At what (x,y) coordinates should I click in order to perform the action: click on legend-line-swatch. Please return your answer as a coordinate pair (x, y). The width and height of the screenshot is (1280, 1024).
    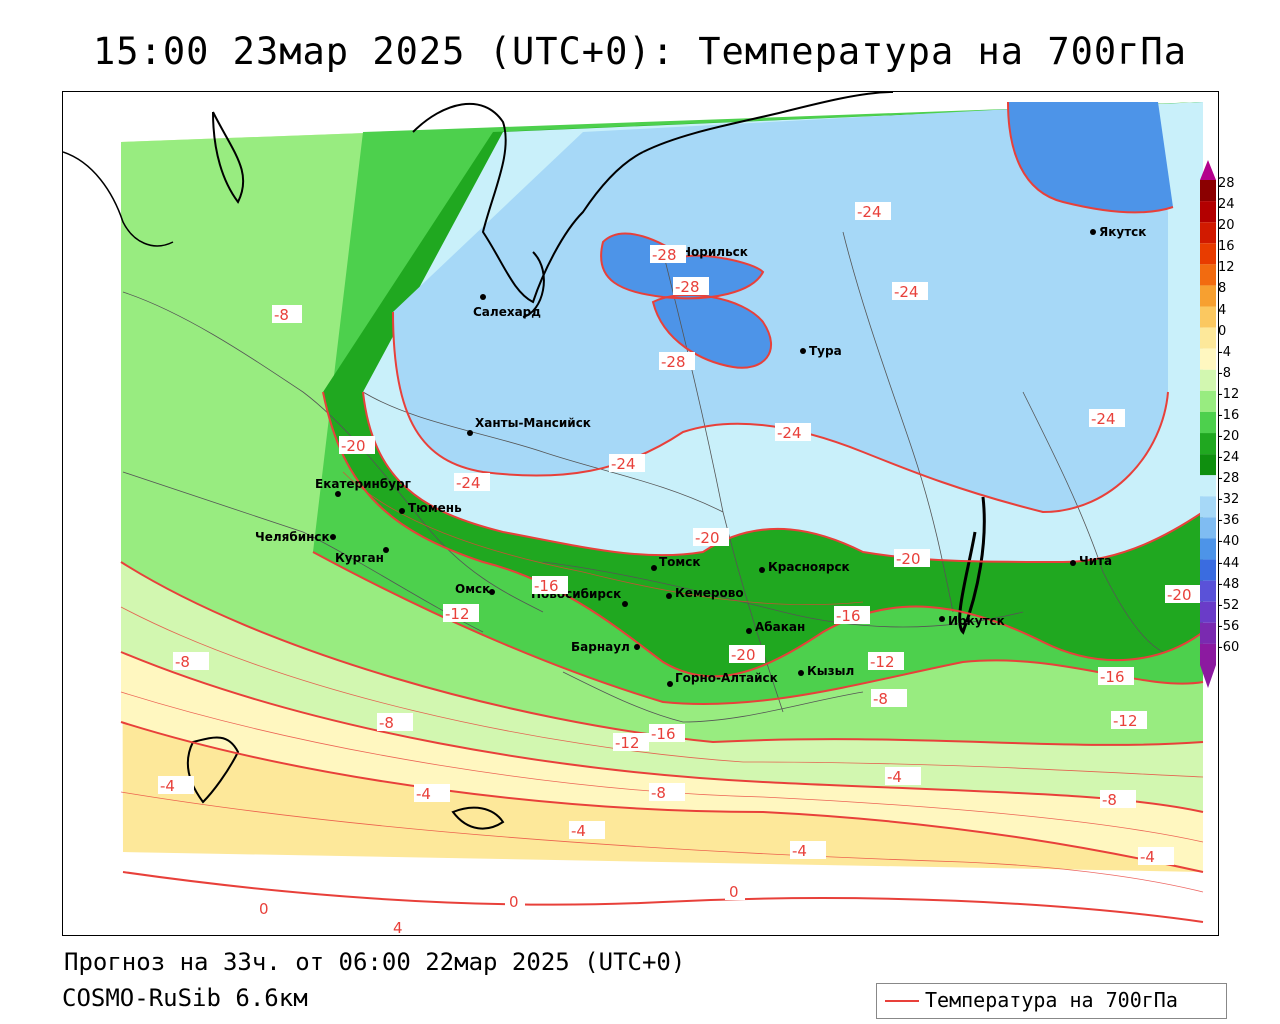
    Looking at the image, I should click on (902, 1001).